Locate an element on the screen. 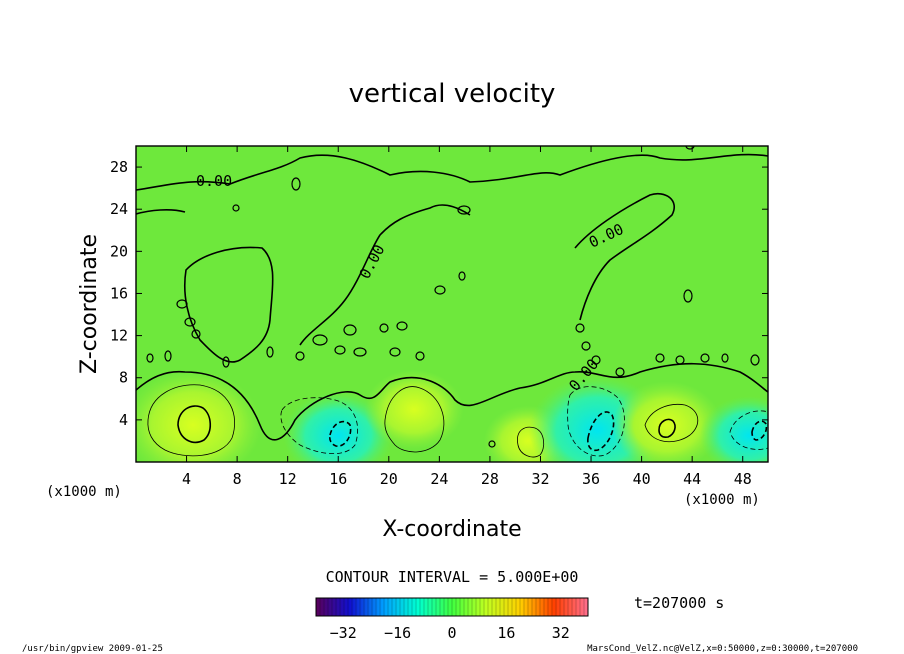  chart-title: vertical velocity is located at coordinates (452, 94).